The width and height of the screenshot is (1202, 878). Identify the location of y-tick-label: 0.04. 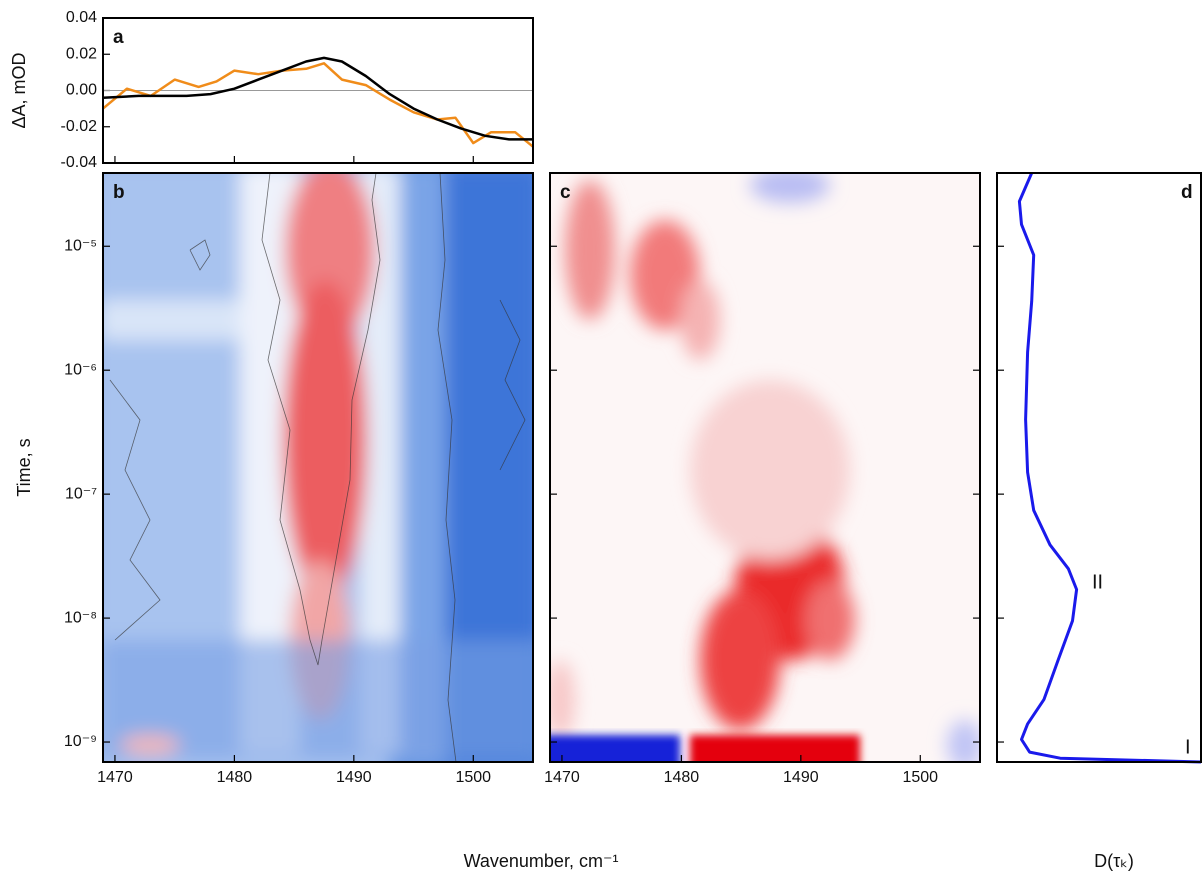
(81, 17).